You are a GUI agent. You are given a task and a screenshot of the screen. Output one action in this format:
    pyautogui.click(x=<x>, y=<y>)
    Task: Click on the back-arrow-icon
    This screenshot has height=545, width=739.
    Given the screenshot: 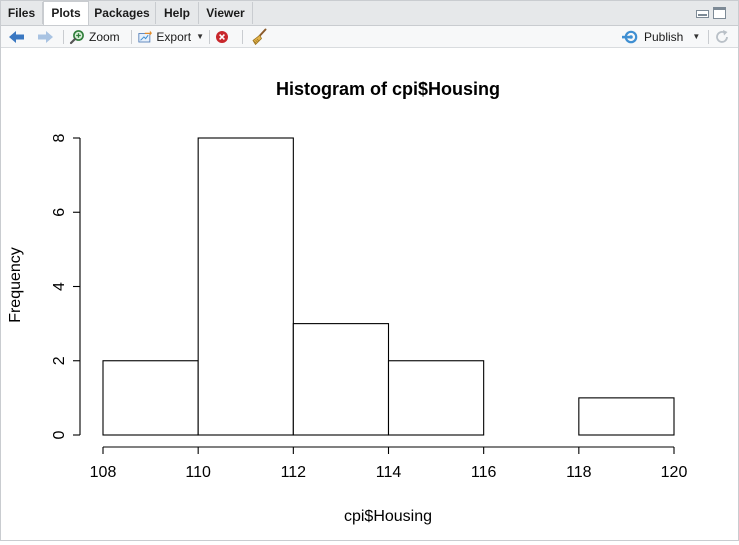 What is the action you would take?
    pyautogui.click(x=16, y=36)
    